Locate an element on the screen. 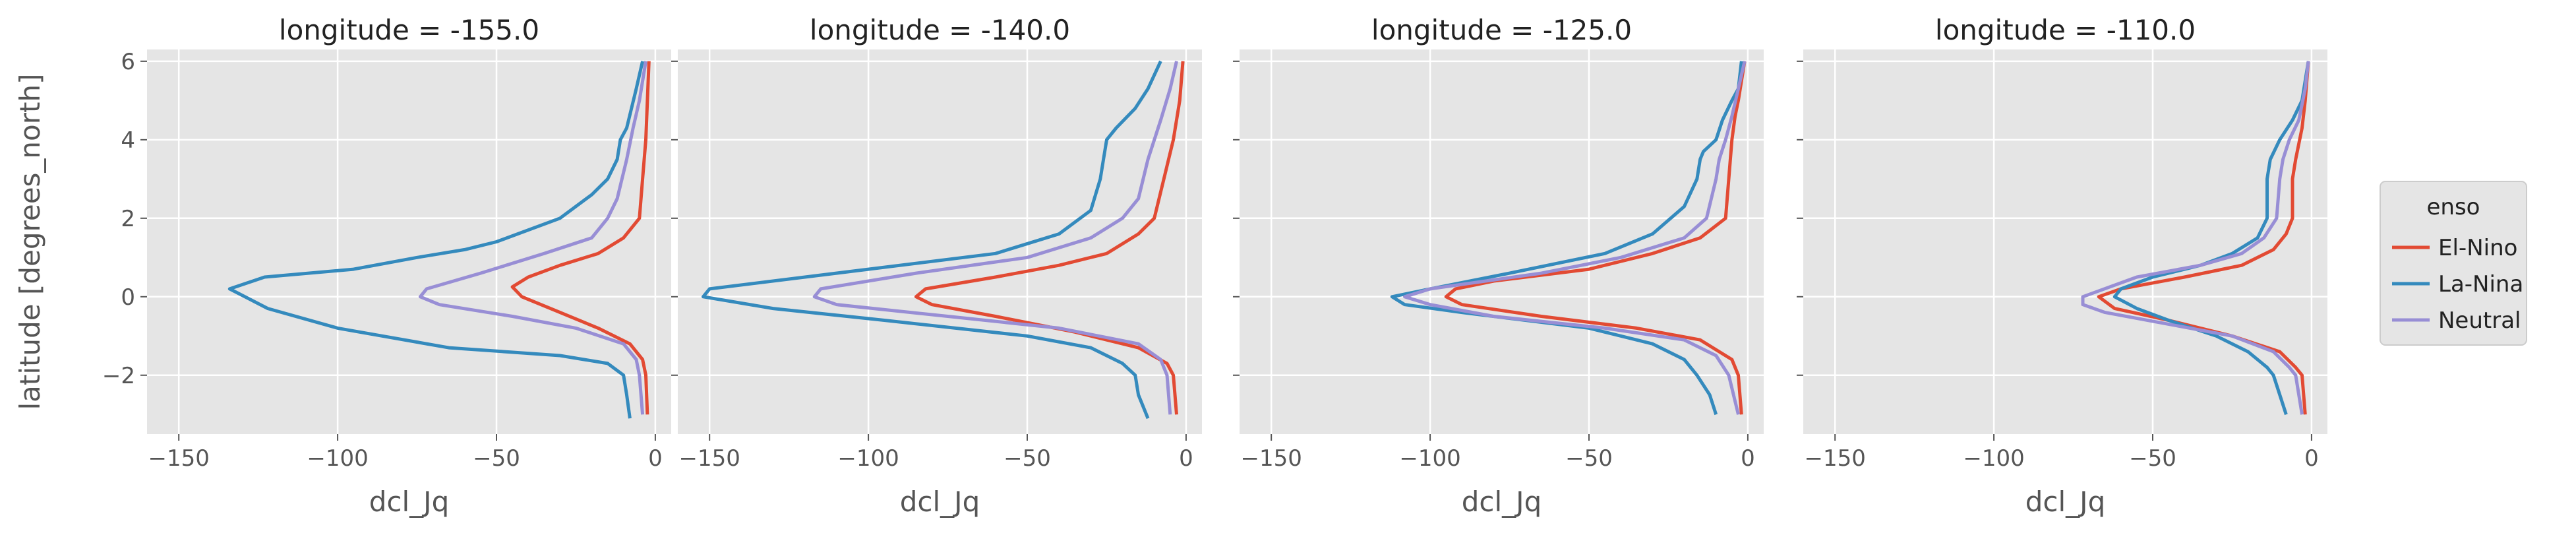 Image resolution: width=2576 pixels, height=537 pixels. legend: enso El-Nino La-Nina Neutral is located at coordinates (2453, 263).